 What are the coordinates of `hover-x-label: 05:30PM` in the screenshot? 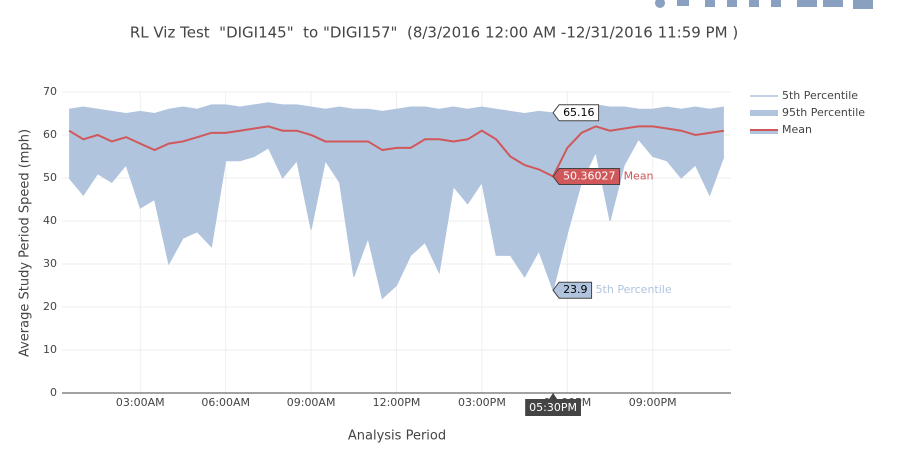 It's located at (553, 404).